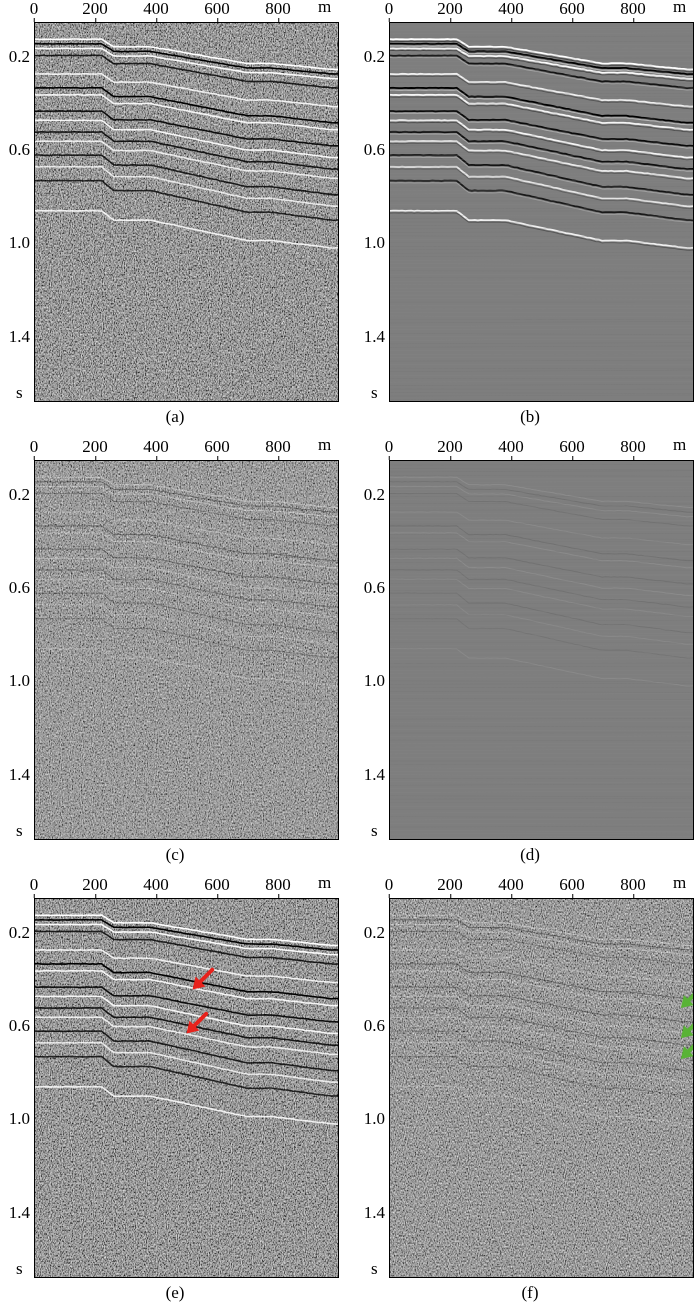 The image size is (700, 1312). Describe the element at coordinates (527, 855) in the screenshot. I see `panel-caption: (d)` at that location.